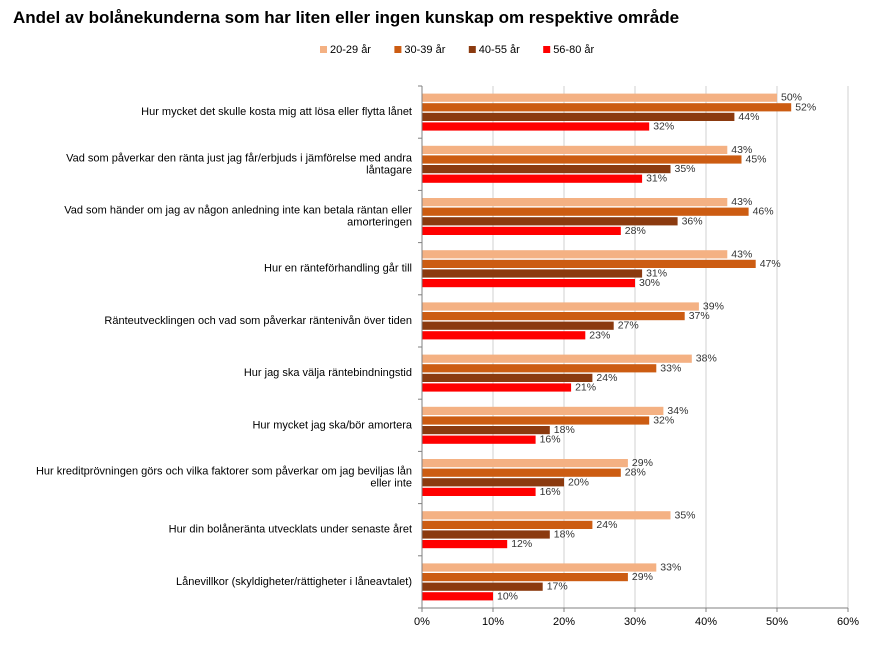  Describe the element at coordinates (770, 264) in the screenshot. I see `data-label: 47%` at that location.